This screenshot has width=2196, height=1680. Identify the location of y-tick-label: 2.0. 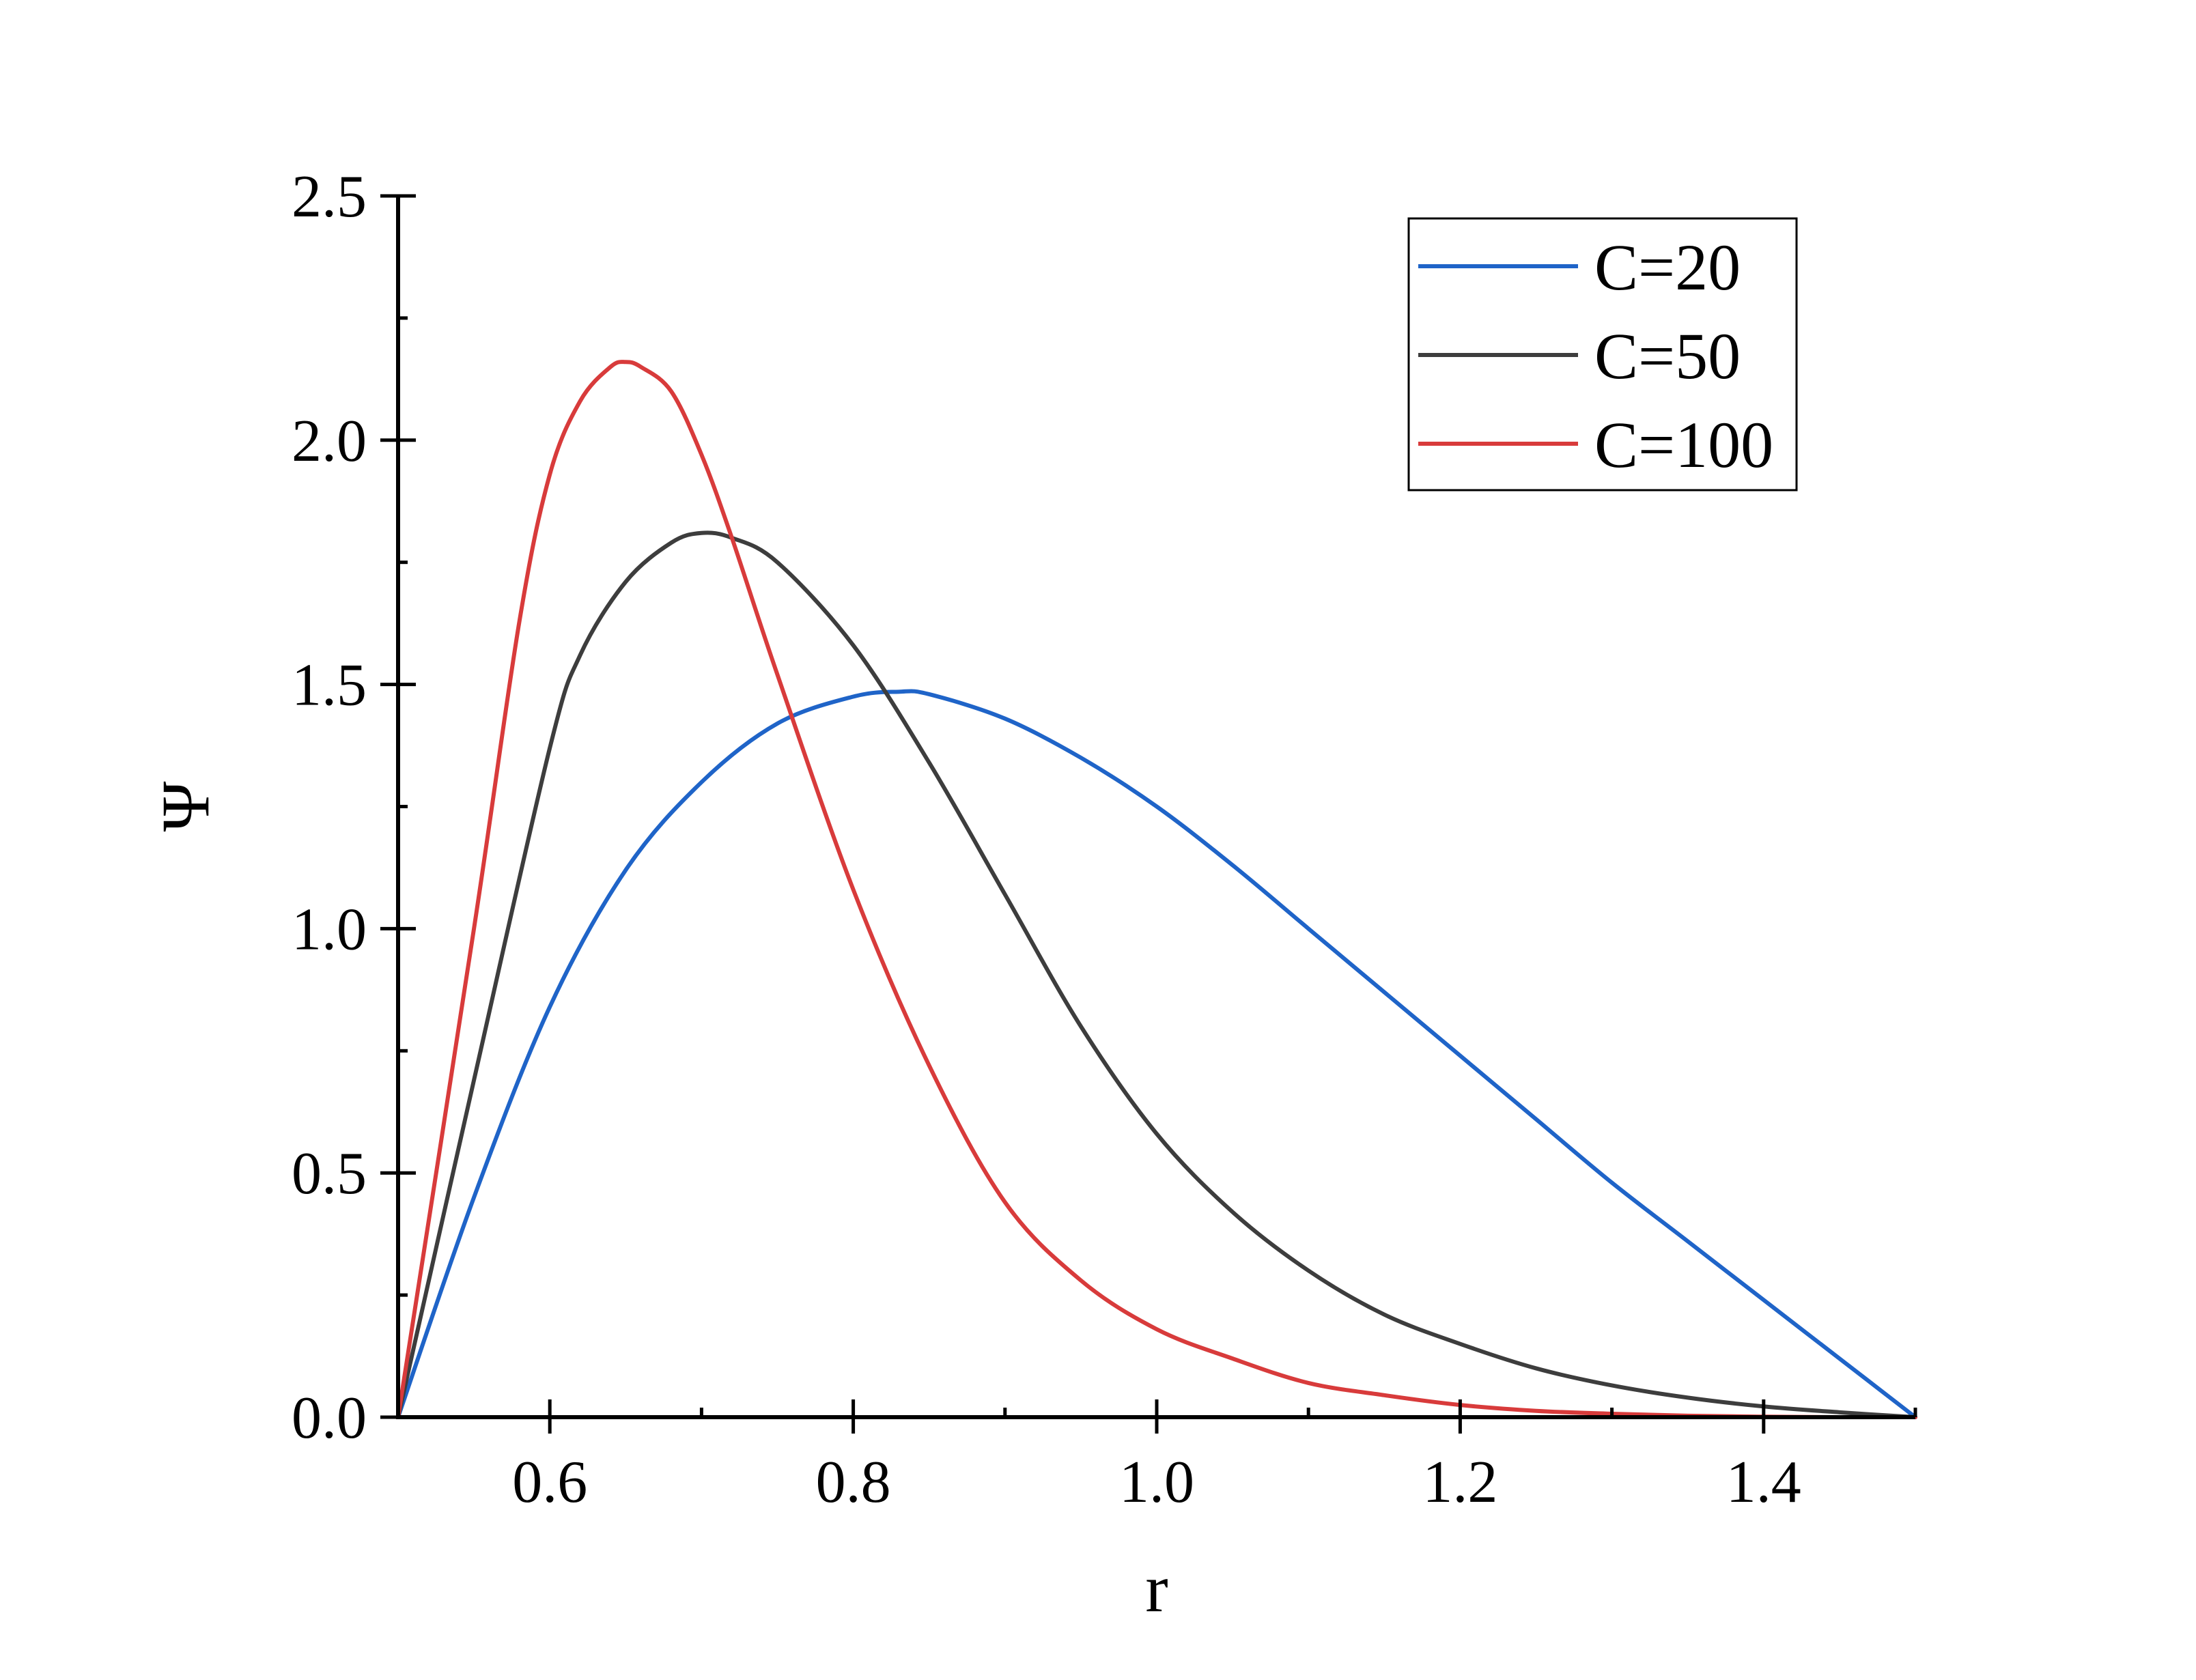
(329, 441).